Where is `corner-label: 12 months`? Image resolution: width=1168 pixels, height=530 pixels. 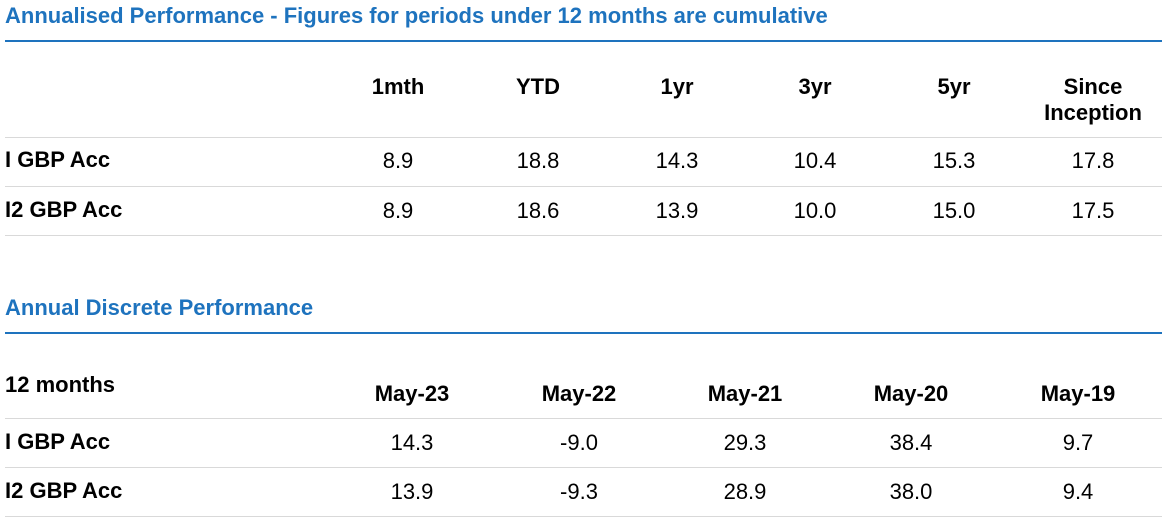
corner-label: 12 months is located at coordinates (60, 384).